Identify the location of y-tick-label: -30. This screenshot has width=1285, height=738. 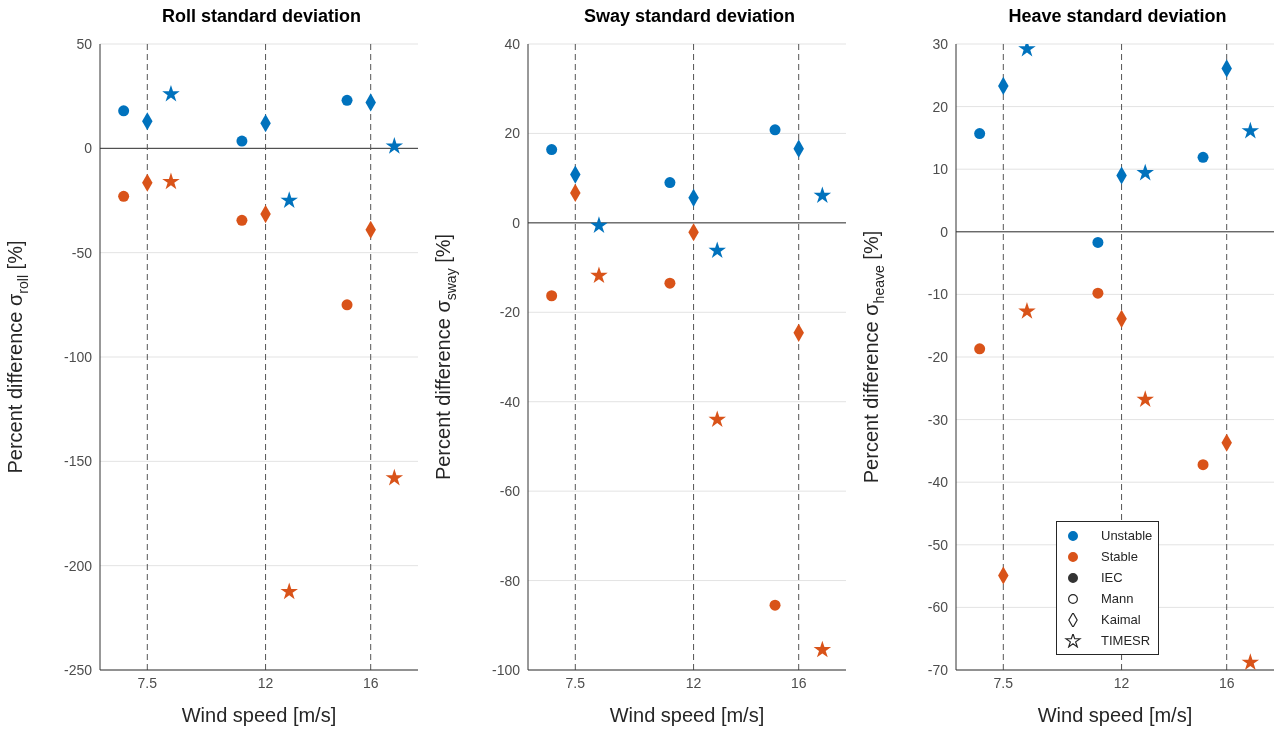
(938, 419).